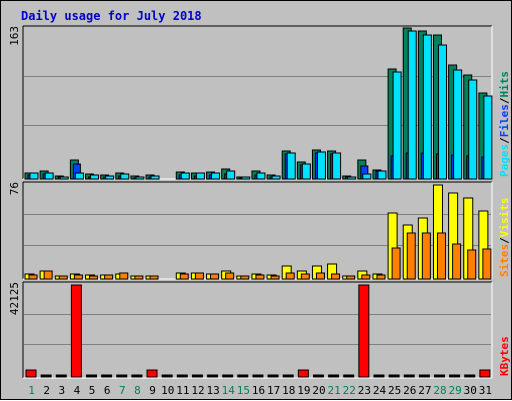 The width and height of the screenshot is (512, 401). Describe the element at coordinates (504, 84) in the screenshot. I see `legend-entry-hits: Hits` at that location.